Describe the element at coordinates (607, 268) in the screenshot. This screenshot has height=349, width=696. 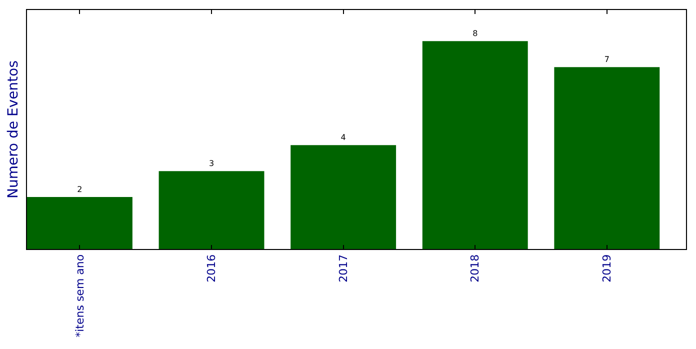
I see `x-tick-label: 2019` at that location.